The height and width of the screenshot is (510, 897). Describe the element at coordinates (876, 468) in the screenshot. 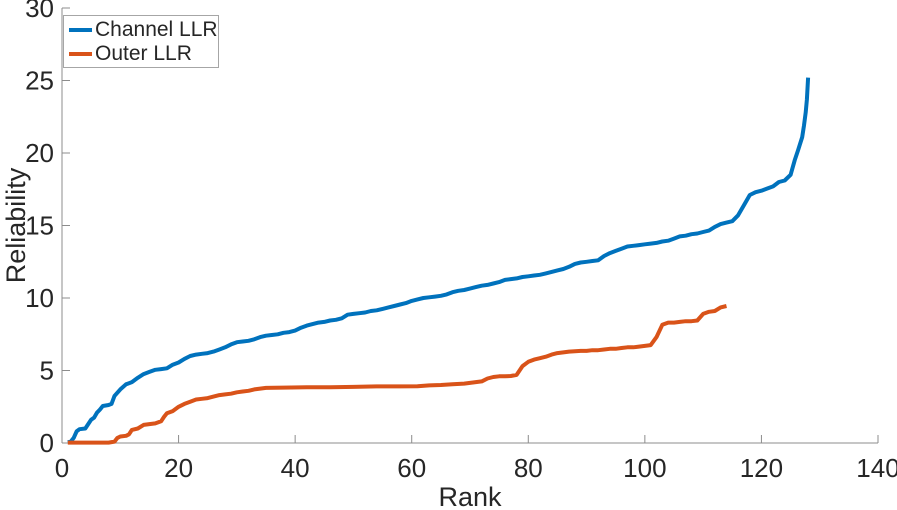

I see `x-tick-label: 140` at that location.